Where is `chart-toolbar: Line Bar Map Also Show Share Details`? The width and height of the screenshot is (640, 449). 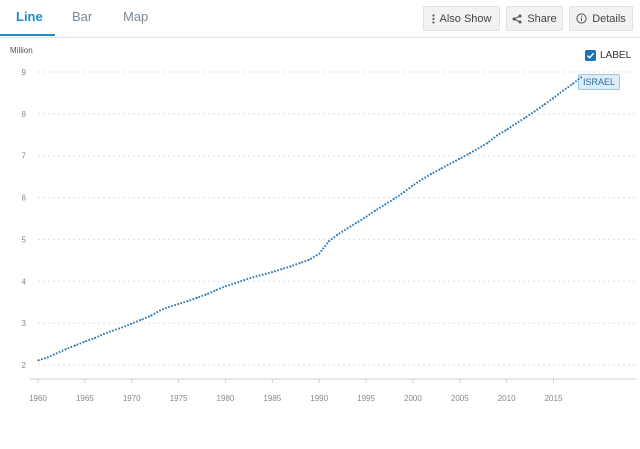 chart-toolbar: Line Bar Map Also Show Share Details is located at coordinates (320, 19).